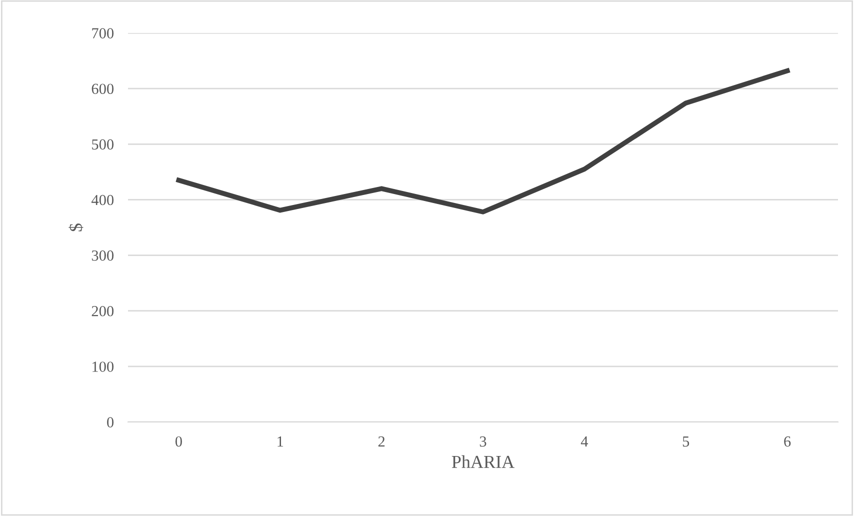 This screenshot has height=516, width=854. I want to click on y-tick-label: 200, so click(103, 311).